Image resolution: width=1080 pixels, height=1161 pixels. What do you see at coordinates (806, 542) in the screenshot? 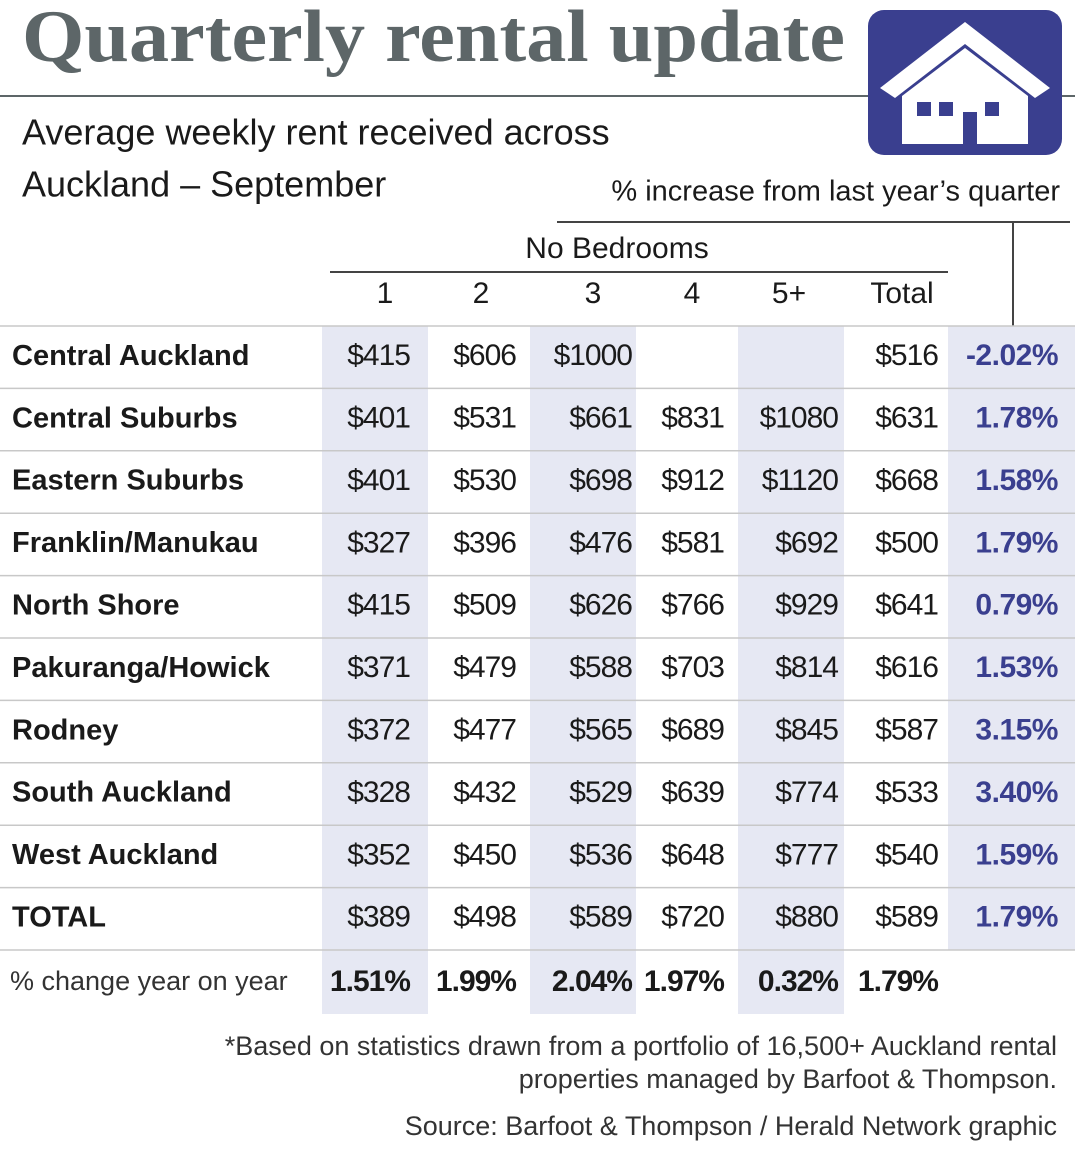
I see `rent-value: $692` at bounding box center [806, 542].